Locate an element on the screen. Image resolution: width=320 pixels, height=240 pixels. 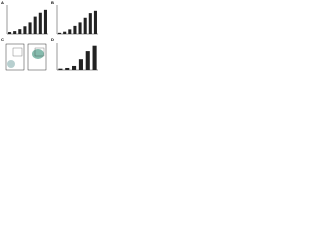
flow-plots is located at coordinates (26, 57).